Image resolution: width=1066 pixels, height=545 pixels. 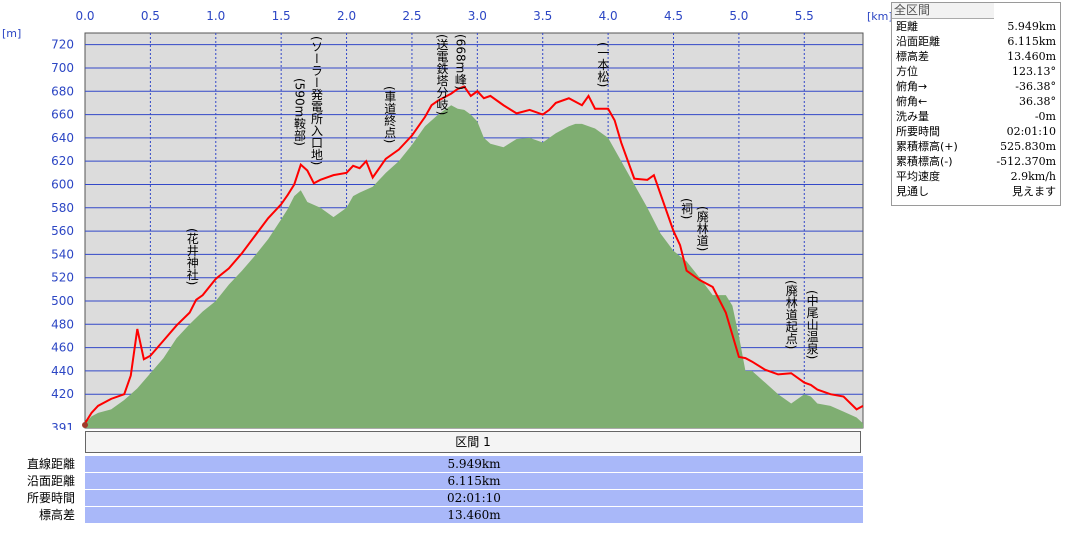 What do you see at coordinates (62, 115) in the screenshot?
I see `y-tick-label: 660` at bounding box center [62, 115].